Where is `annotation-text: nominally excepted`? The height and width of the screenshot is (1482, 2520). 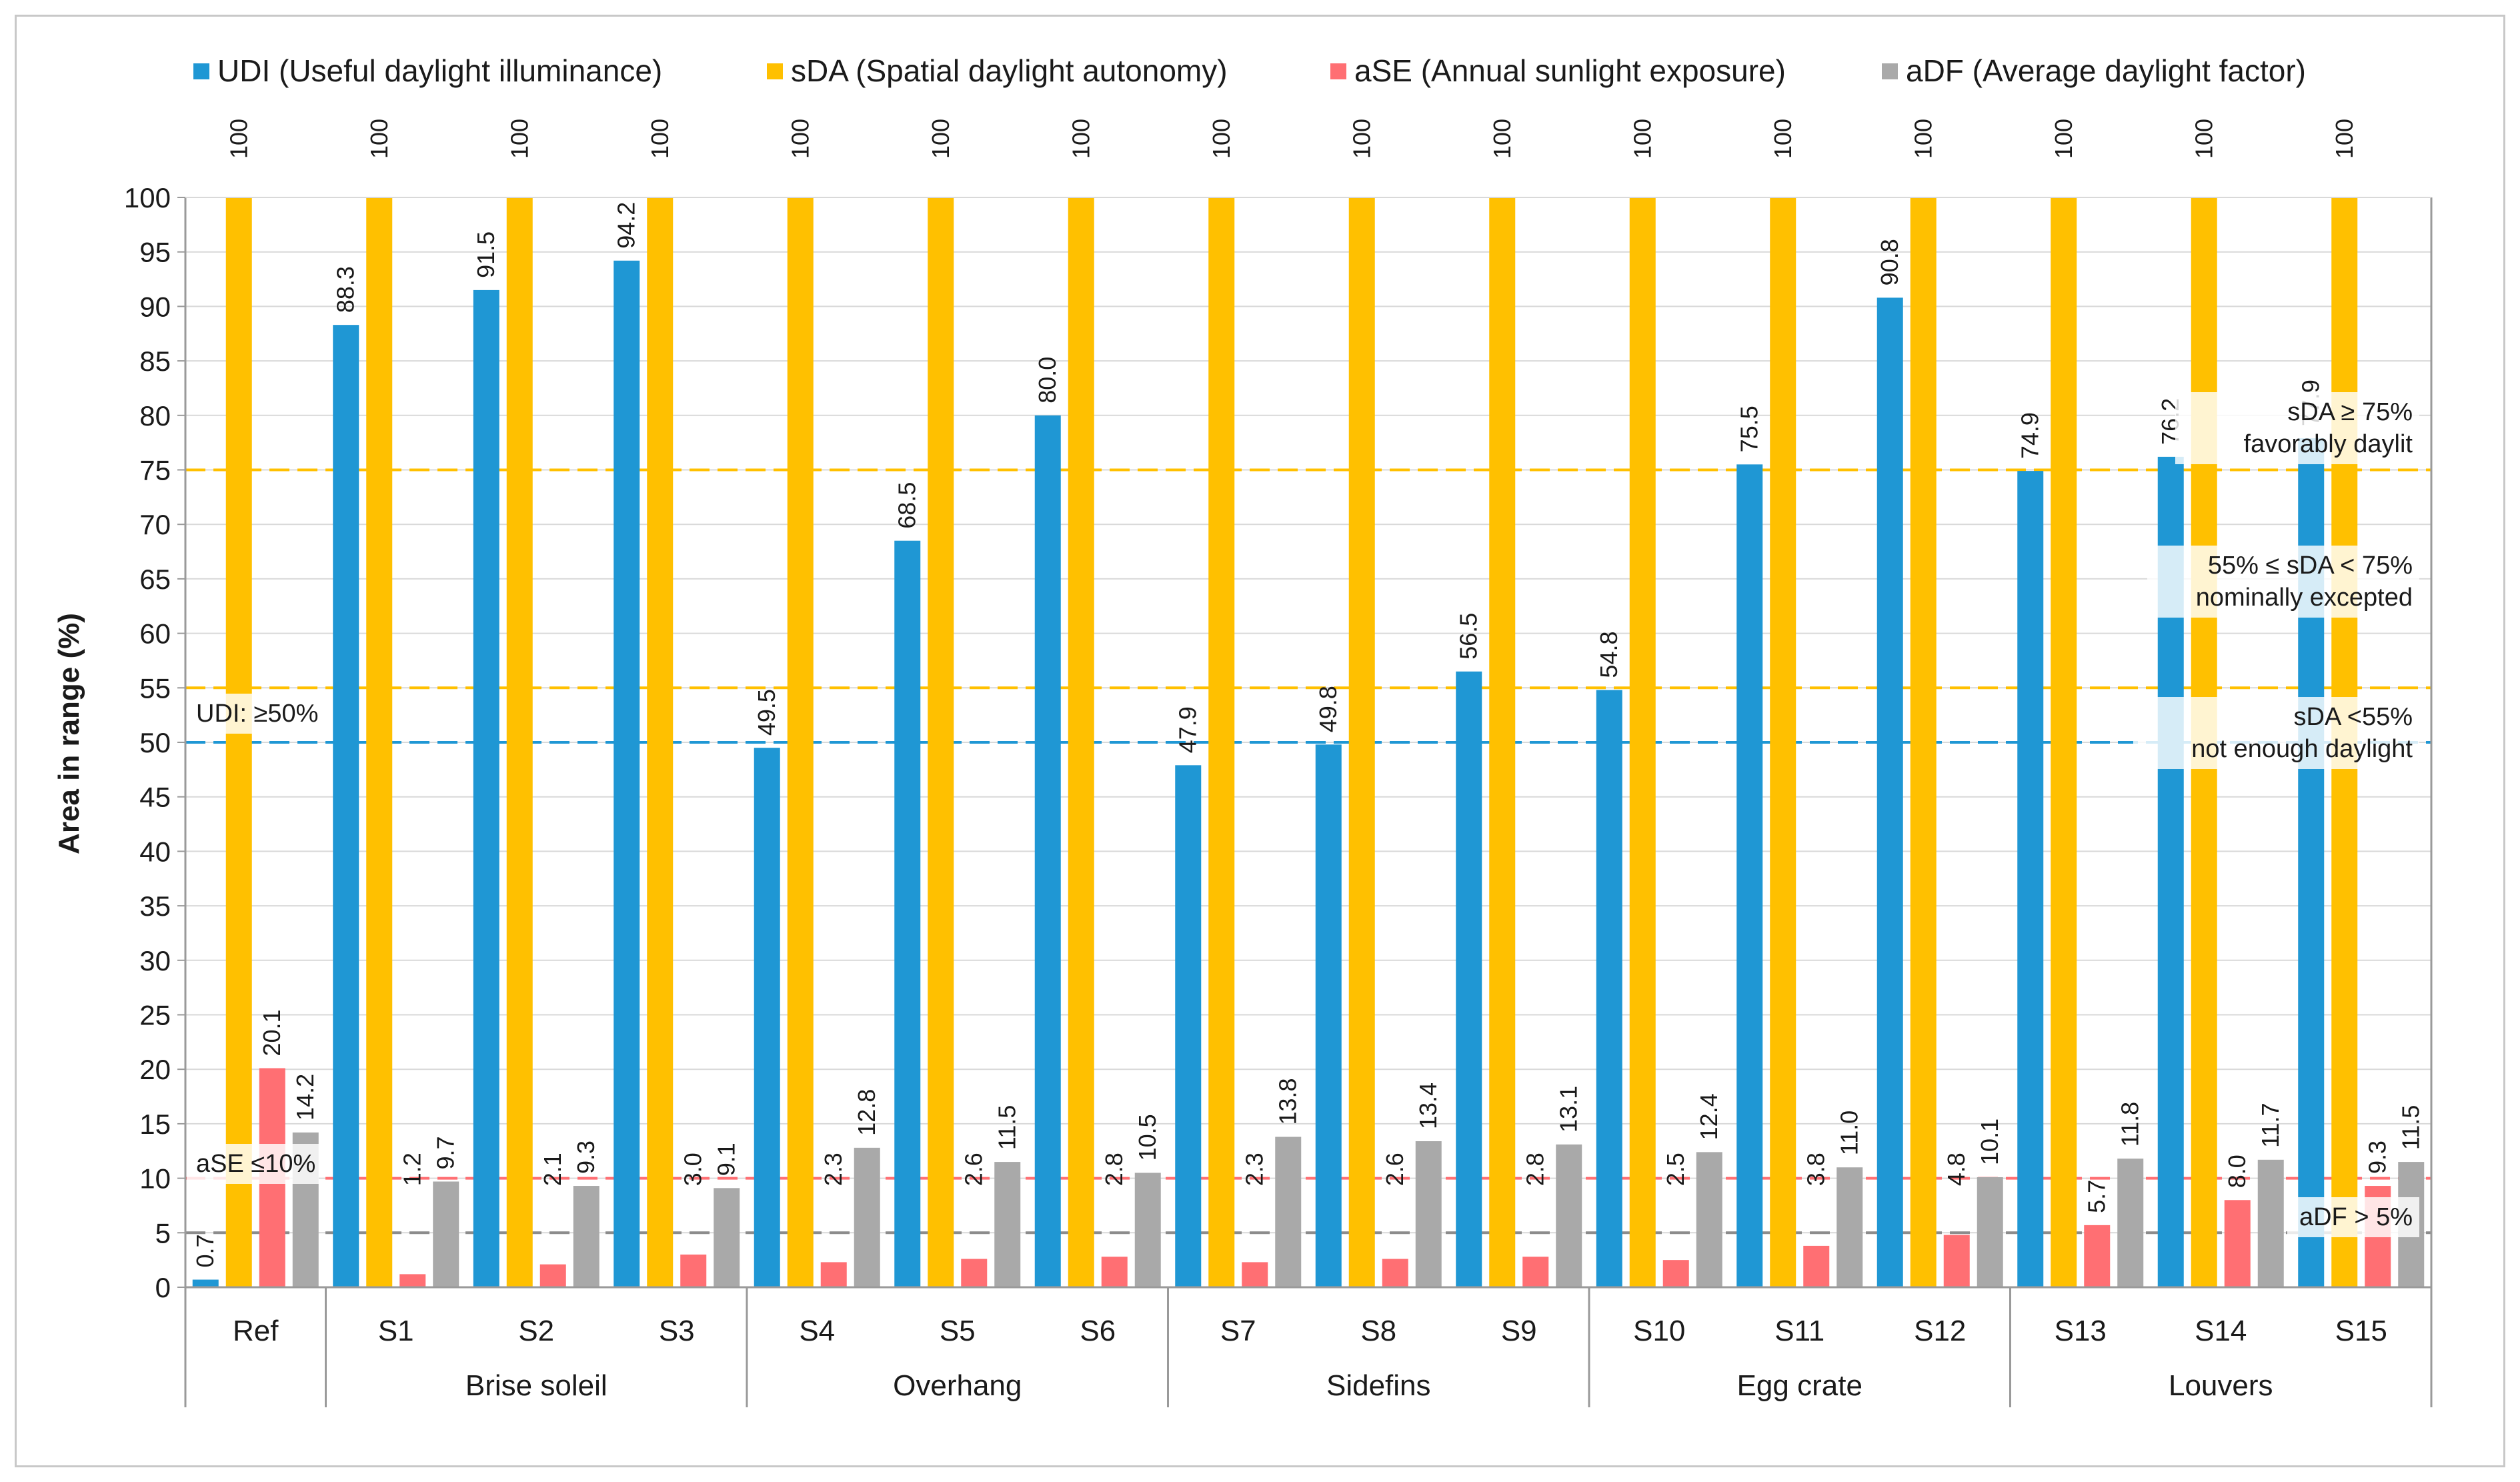 annotation-text: nominally excepted is located at coordinates (2304, 598).